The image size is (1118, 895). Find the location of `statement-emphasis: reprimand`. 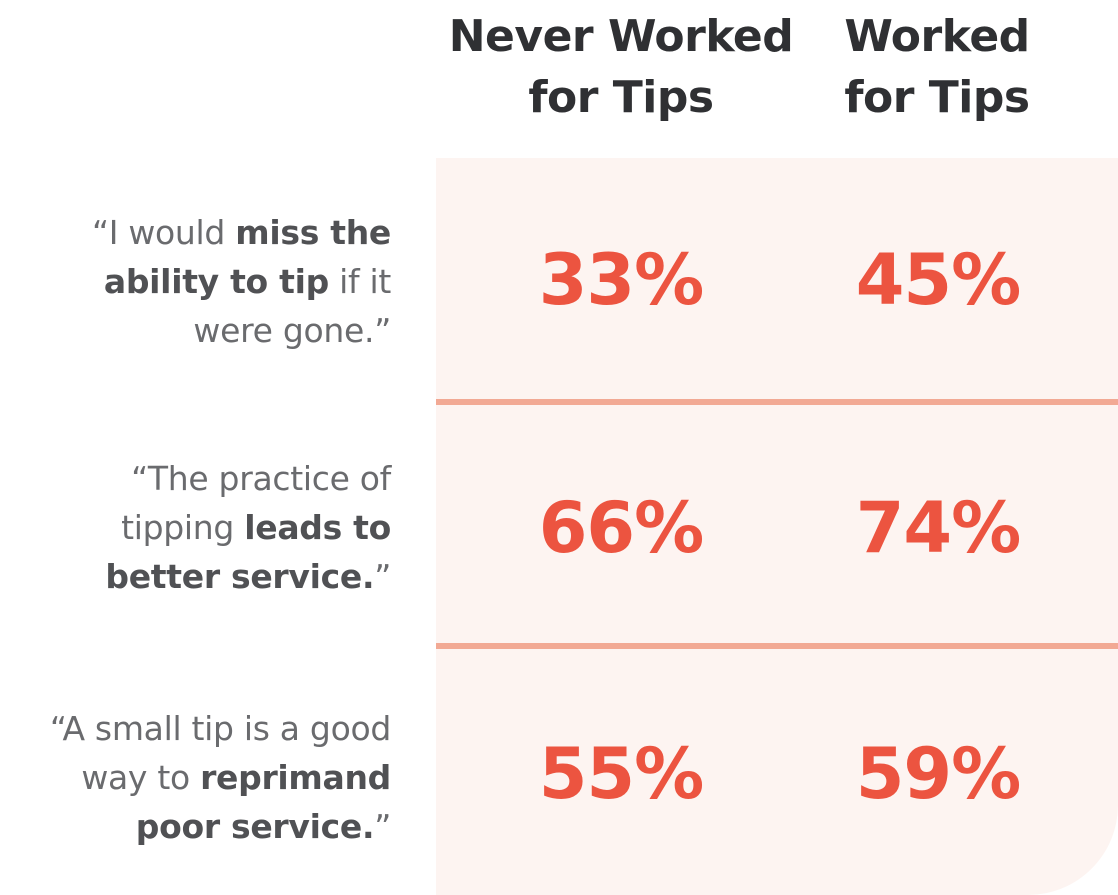

statement-emphasis: reprimand is located at coordinates (295, 777).